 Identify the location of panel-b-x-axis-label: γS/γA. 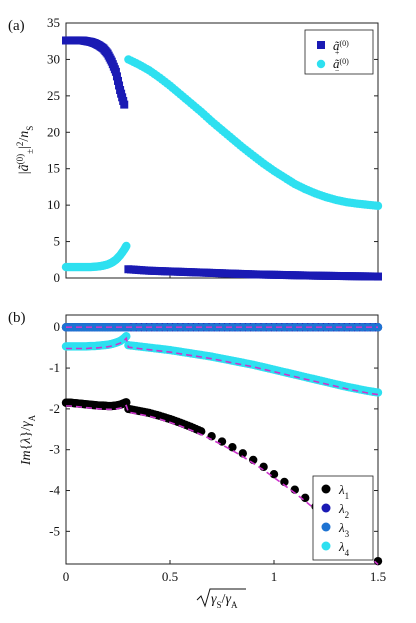
(221, 599).